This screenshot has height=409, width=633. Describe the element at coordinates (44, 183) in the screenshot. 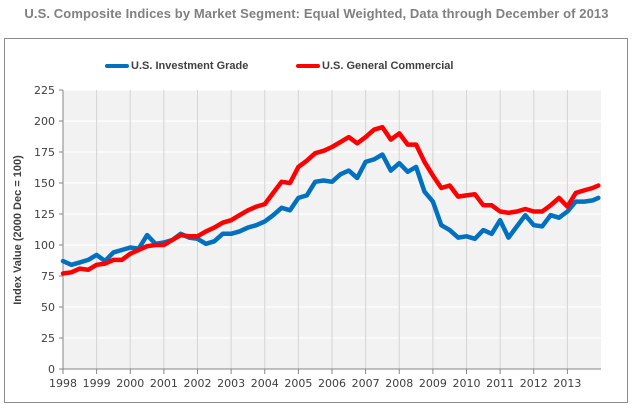

I see `y-tick-label: 150` at that location.